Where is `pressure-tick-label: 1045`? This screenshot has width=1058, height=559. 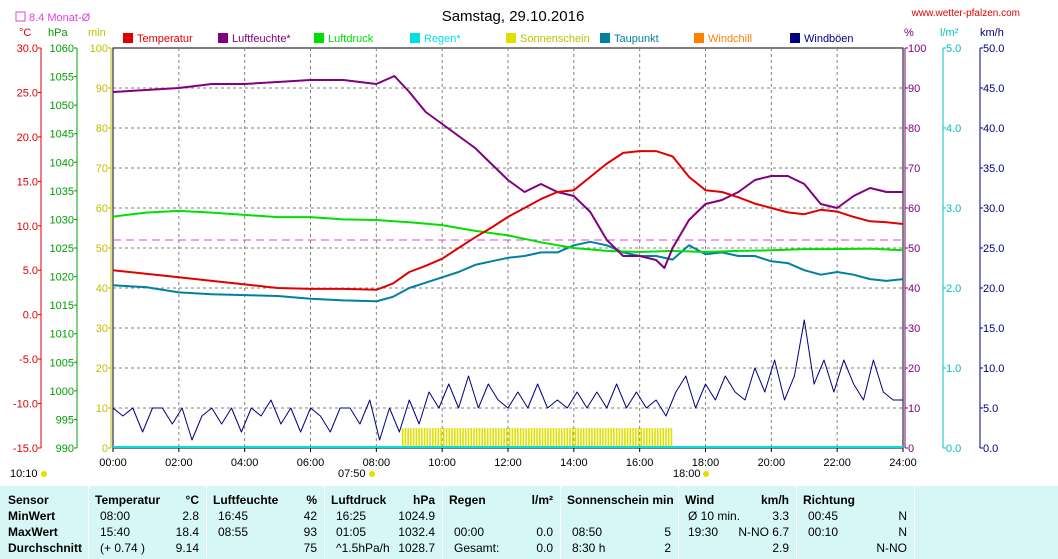 pressure-tick-label: 1045 is located at coordinates (62, 135).